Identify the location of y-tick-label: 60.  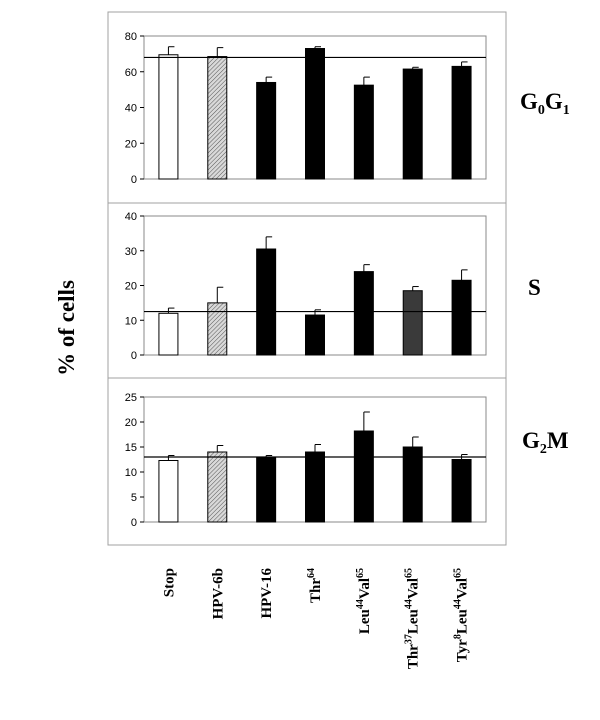
(131, 73).